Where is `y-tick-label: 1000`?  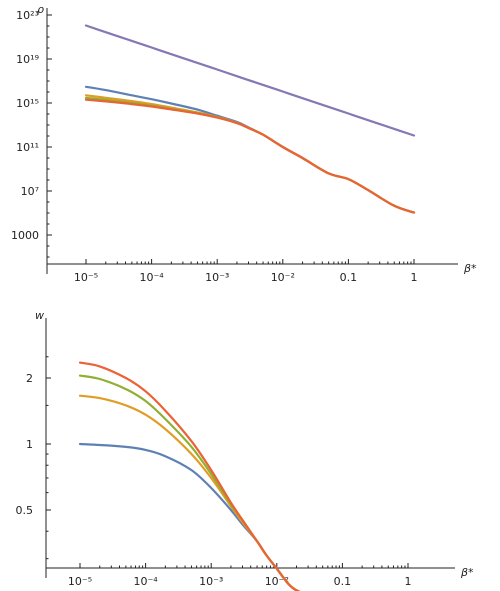 y-tick-label: 1000 is located at coordinates (25, 235).